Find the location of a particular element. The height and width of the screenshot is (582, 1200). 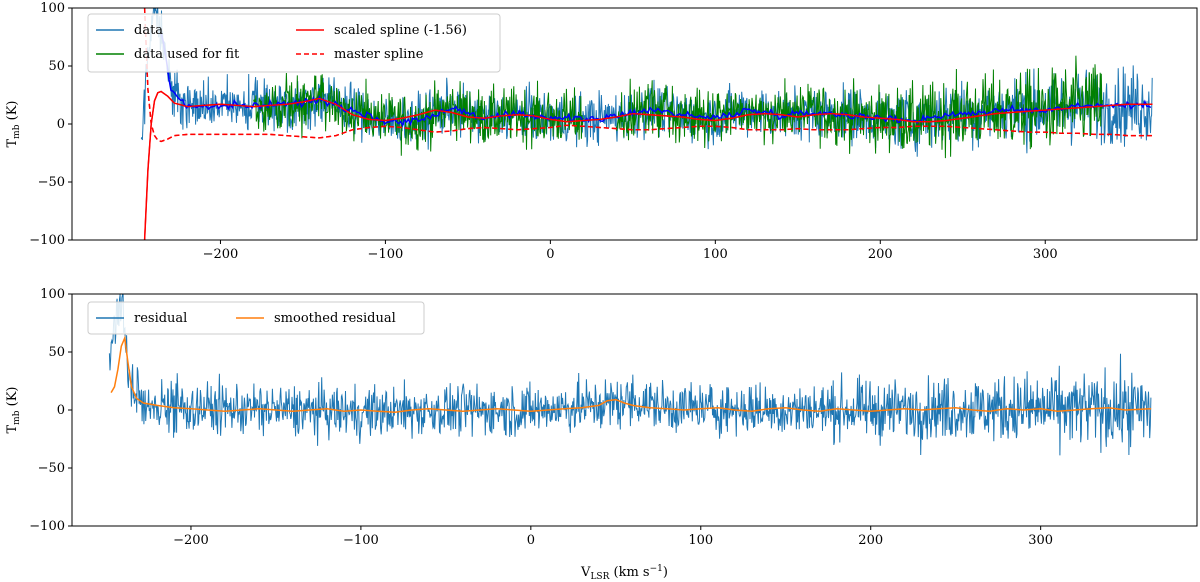

series-smoothed-residual is located at coordinates (631, 374).